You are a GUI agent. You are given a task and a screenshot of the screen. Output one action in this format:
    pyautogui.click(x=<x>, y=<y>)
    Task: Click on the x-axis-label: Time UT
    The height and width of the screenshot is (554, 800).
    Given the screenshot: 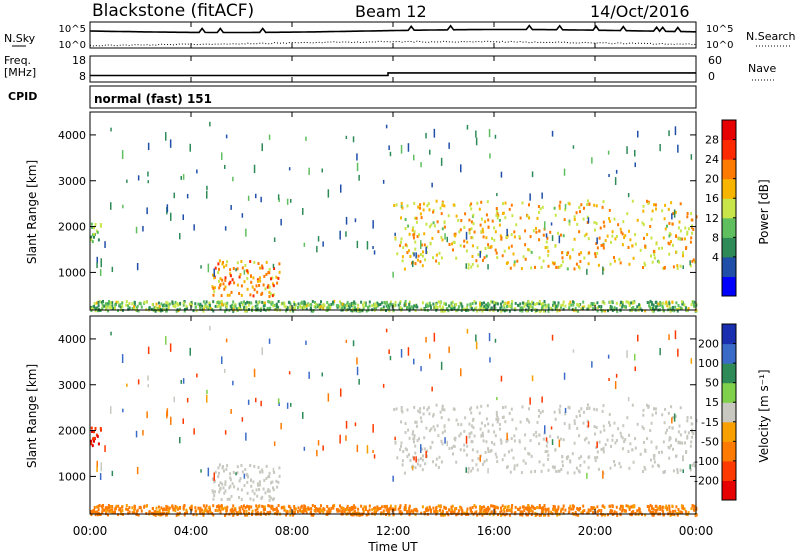 What is the action you would take?
    pyautogui.click(x=392, y=547)
    